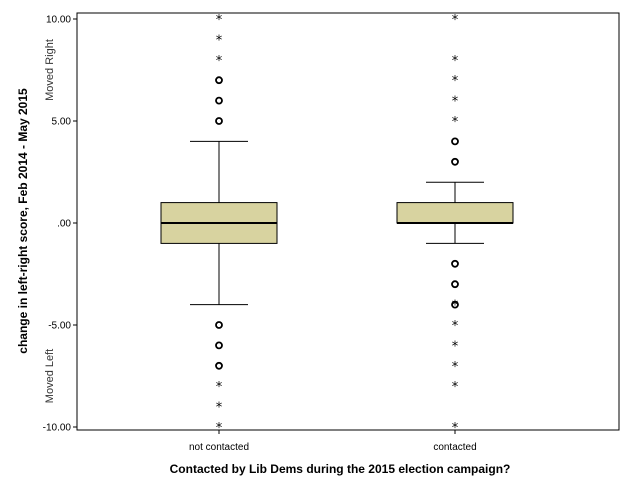  Describe the element at coordinates (455, 213) in the screenshot. I see `iqr-box` at that location.